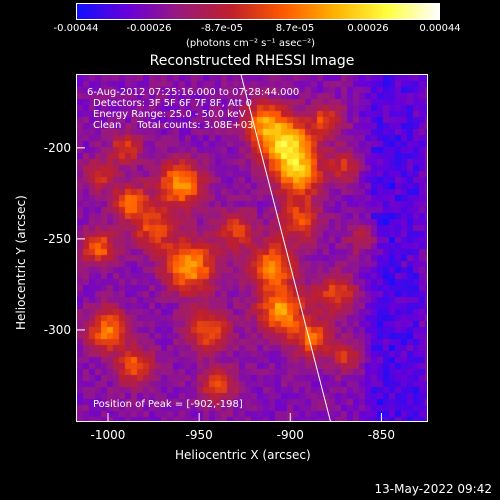 Image resolution: width=500 pixels, height=500 pixels. I want to click on plot-overlay, so click(285, 248).